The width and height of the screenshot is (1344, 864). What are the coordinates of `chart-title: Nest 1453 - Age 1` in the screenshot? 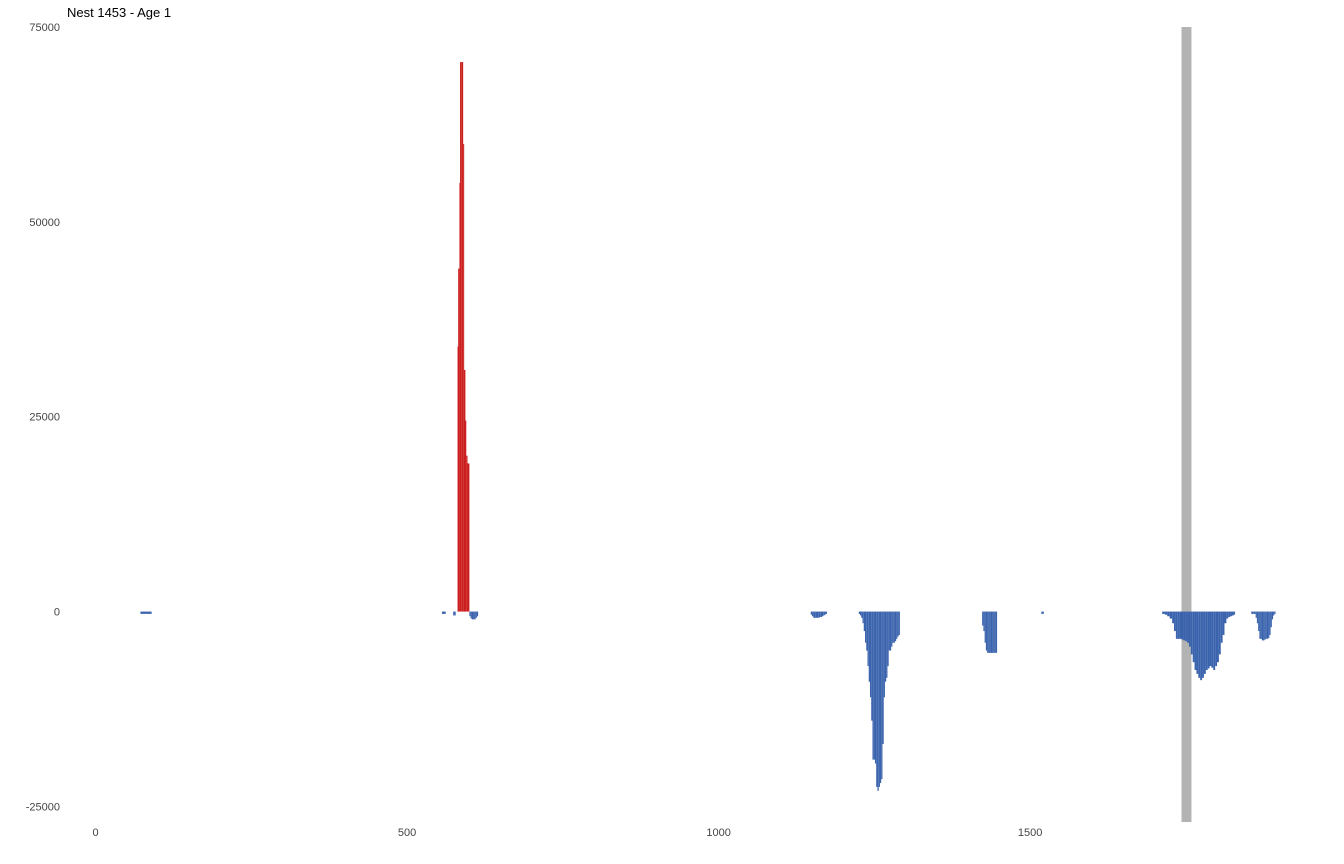 It's located at (119, 12).